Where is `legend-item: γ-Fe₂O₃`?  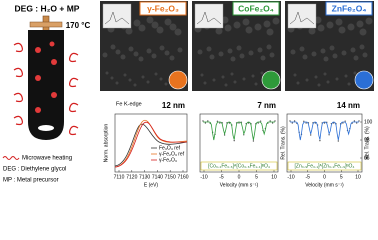 legend-item: γ-Fe₂O₃ is located at coordinates (168, 160).